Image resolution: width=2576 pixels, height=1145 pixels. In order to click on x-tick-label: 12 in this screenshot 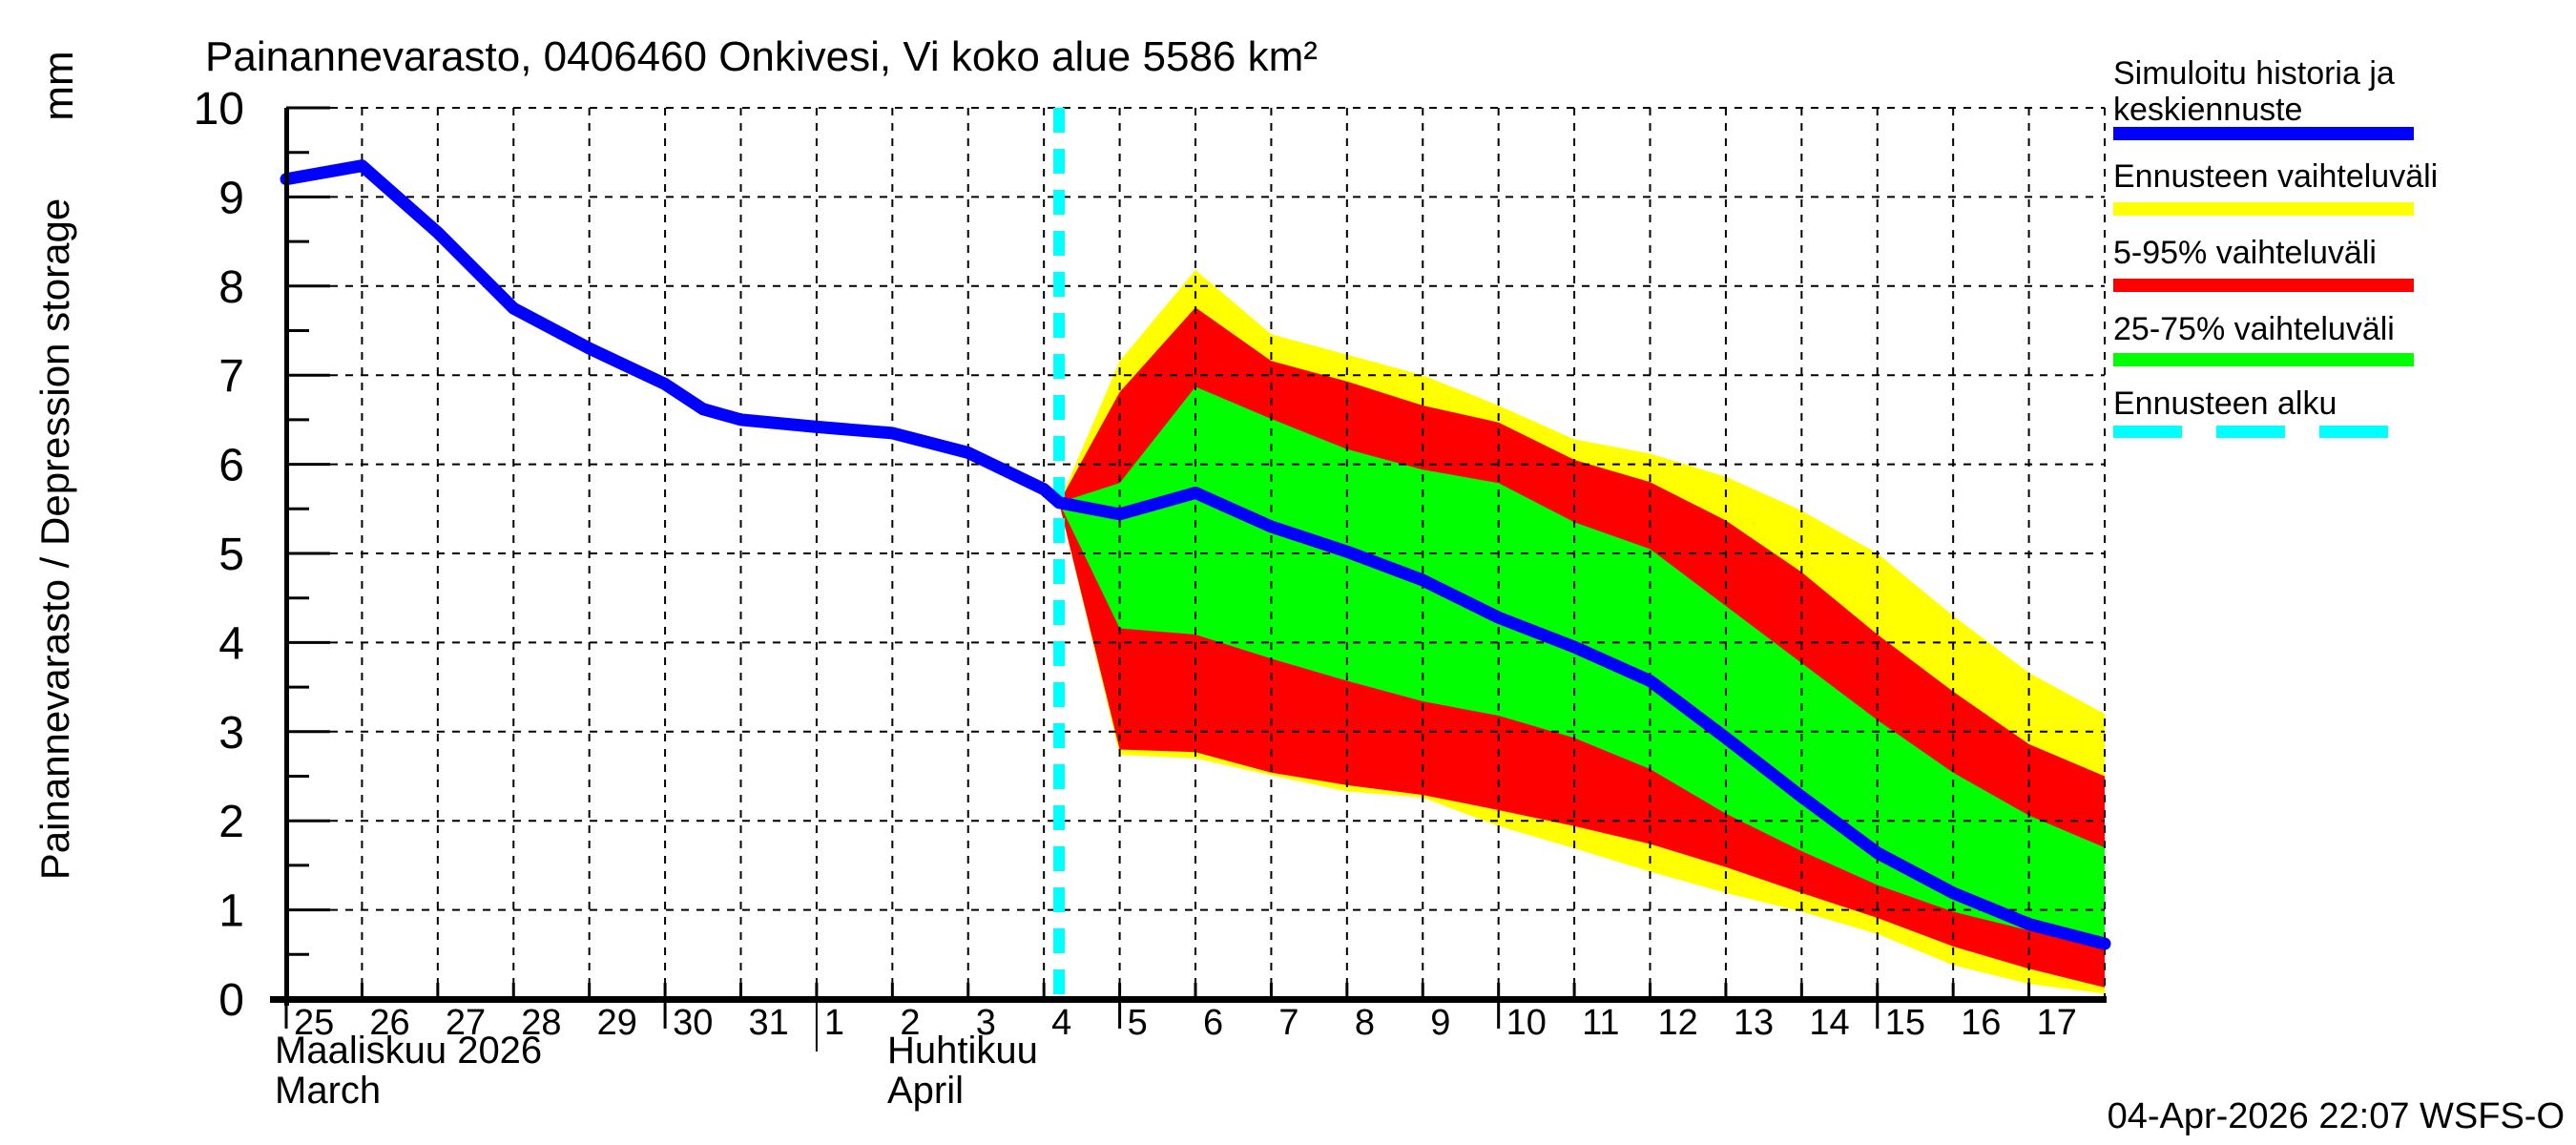, I will do `click(1678, 1023)`.